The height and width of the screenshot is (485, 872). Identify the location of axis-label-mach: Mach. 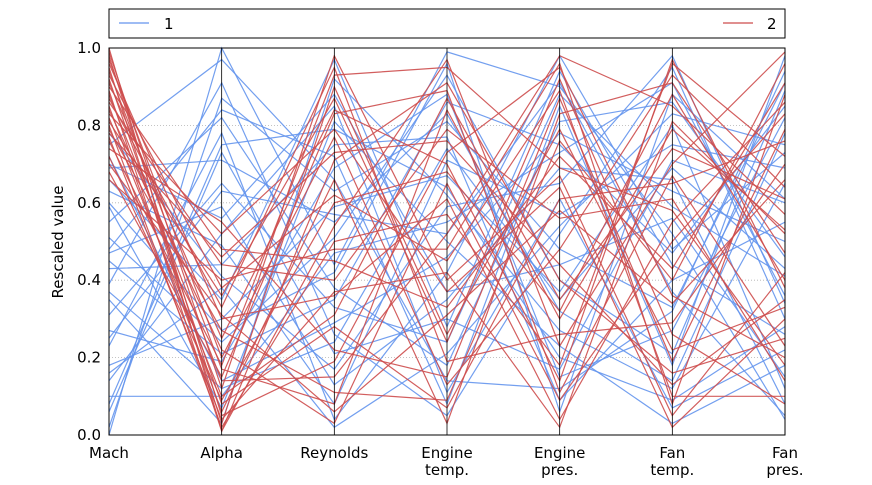
(109, 453).